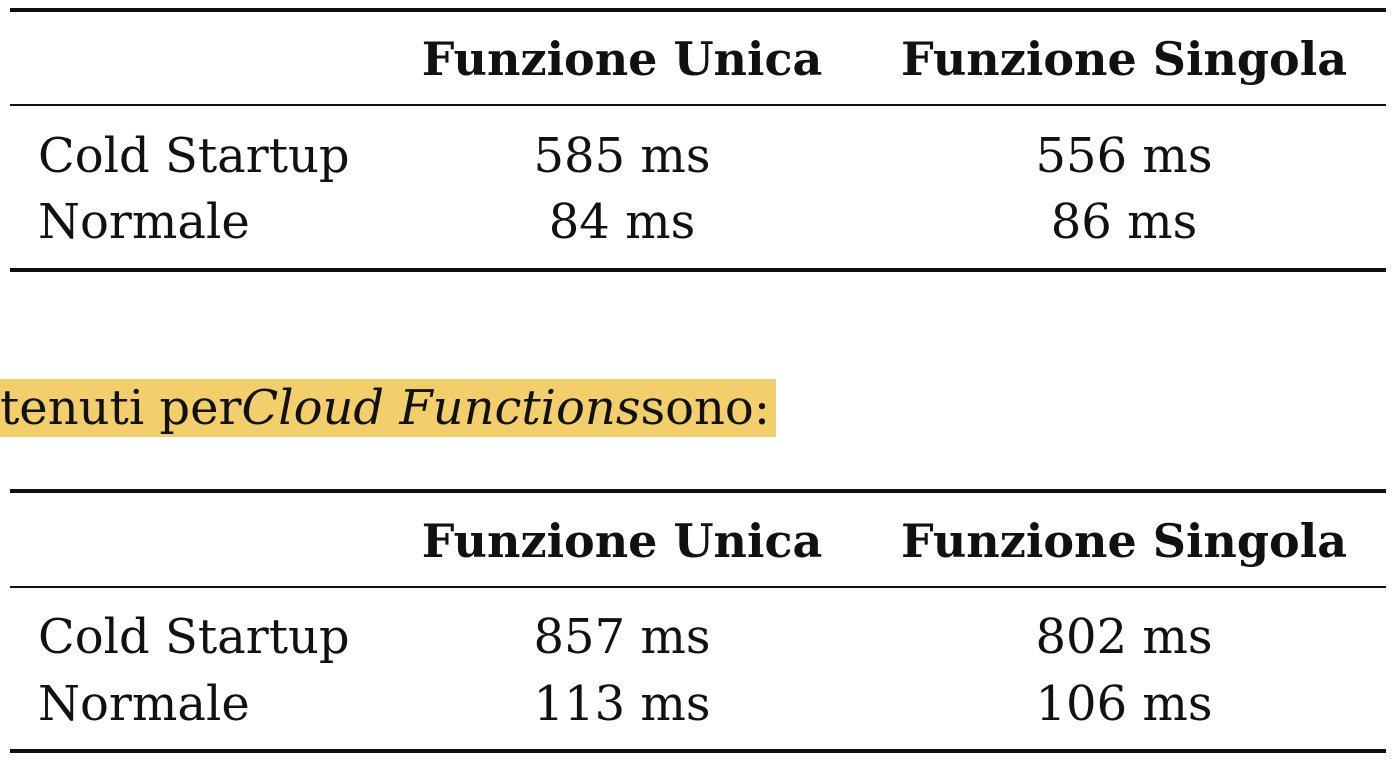 Image resolution: width=1400 pixels, height=762 pixels. What do you see at coordinates (622, 541) in the screenshot?
I see `table-2-header-funzione-unica: Funzione Unica` at bounding box center [622, 541].